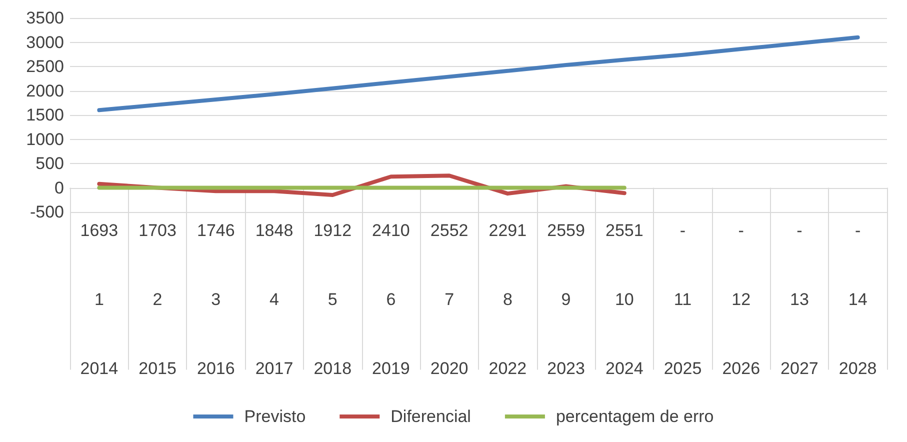 Image resolution: width=907 pixels, height=442 pixels. What do you see at coordinates (45, 115) in the screenshot?
I see `y-tick-label: 1500` at bounding box center [45, 115].